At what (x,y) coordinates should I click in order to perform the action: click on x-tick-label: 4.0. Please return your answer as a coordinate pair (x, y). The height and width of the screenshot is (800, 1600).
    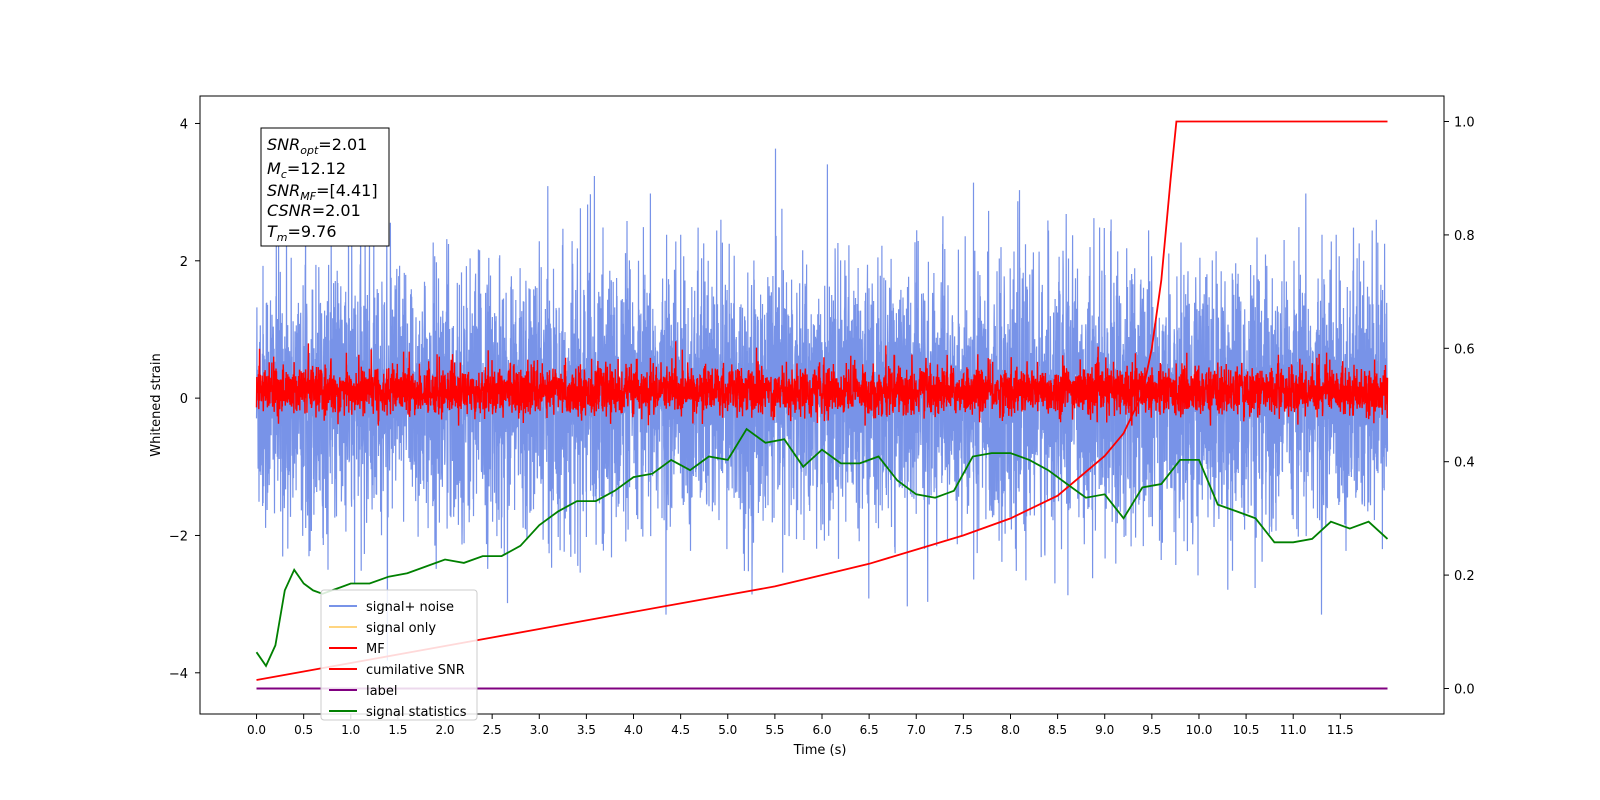
    Looking at the image, I should click on (633, 730).